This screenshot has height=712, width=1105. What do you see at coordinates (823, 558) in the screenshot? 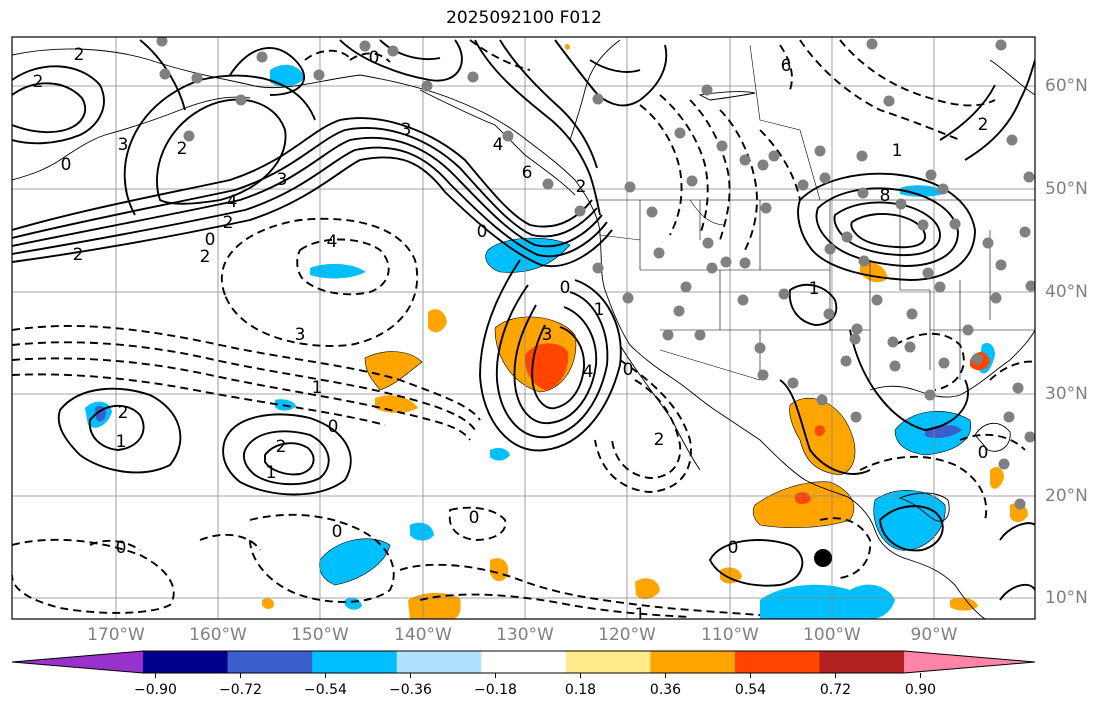
I see `center-marker` at bounding box center [823, 558].